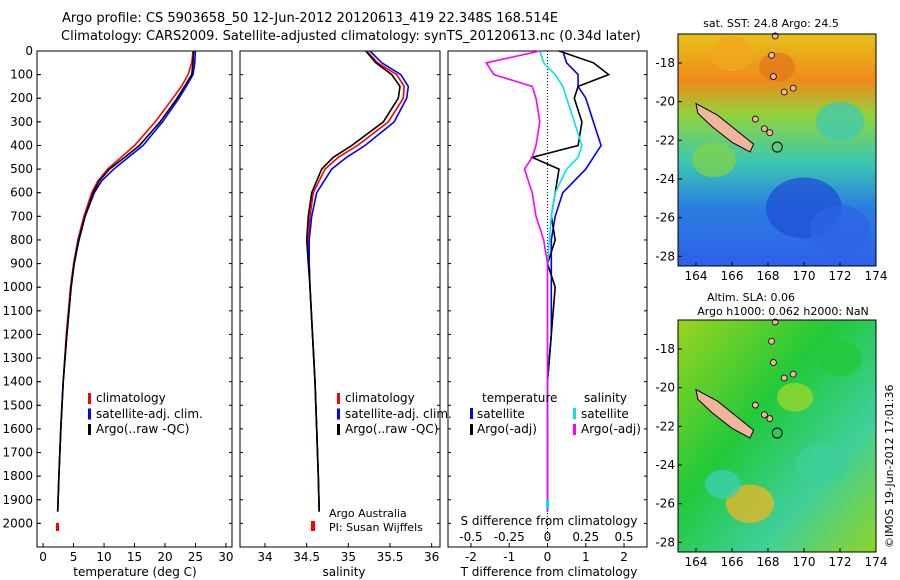 Image resolution: width=900 pixels, height=580 pixels. What do you see at coordinates (665, 179) in the screenshot?
I see `sst-y-tick-label: -24` at bounding box center [665, 179].